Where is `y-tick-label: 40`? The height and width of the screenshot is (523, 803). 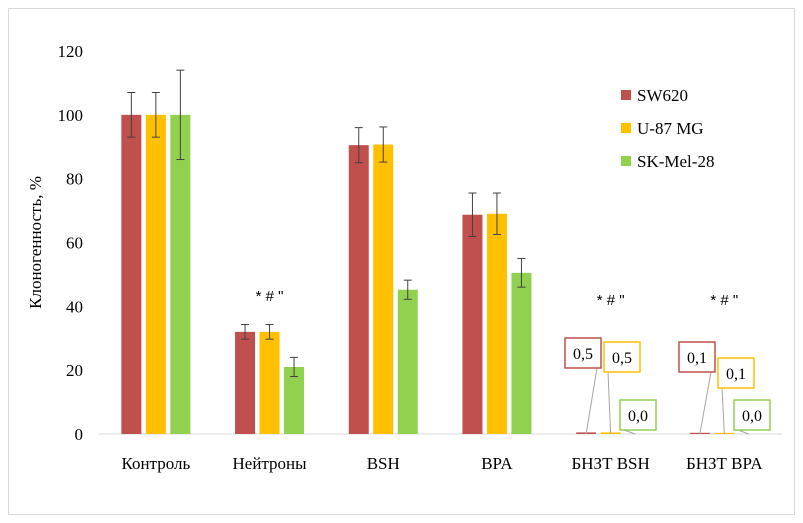
y-tick-label: 40 is located at coordinates (74, 306).